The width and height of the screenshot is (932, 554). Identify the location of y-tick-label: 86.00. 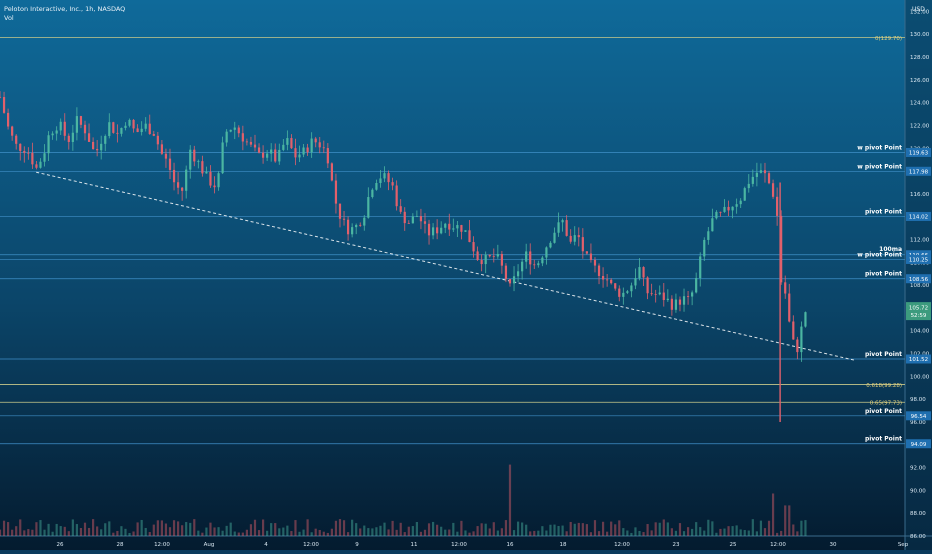
(918, 537).